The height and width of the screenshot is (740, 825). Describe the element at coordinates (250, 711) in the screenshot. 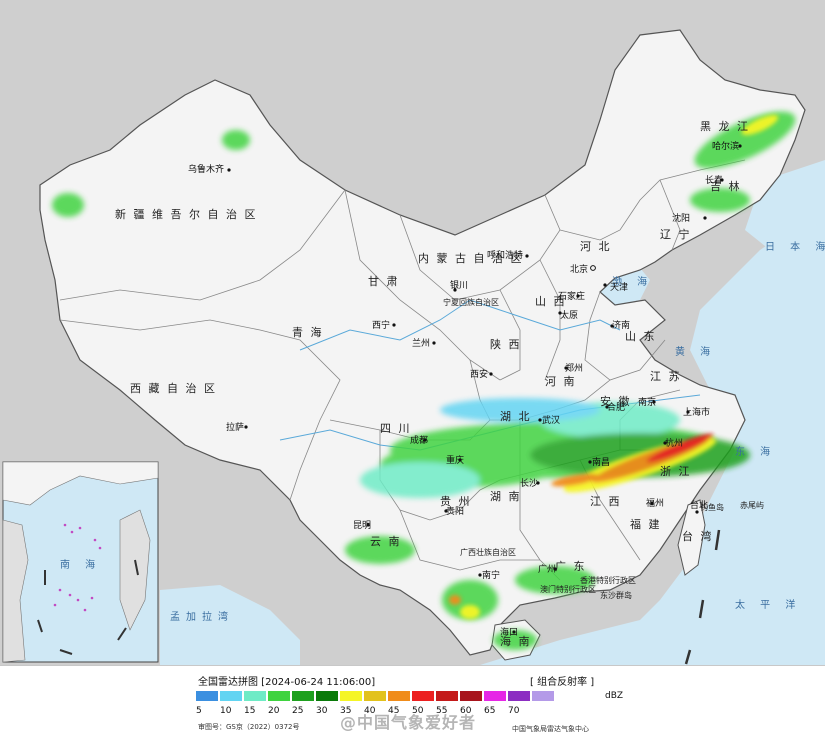

I see `colorbar-tick-label: 15` at that location.